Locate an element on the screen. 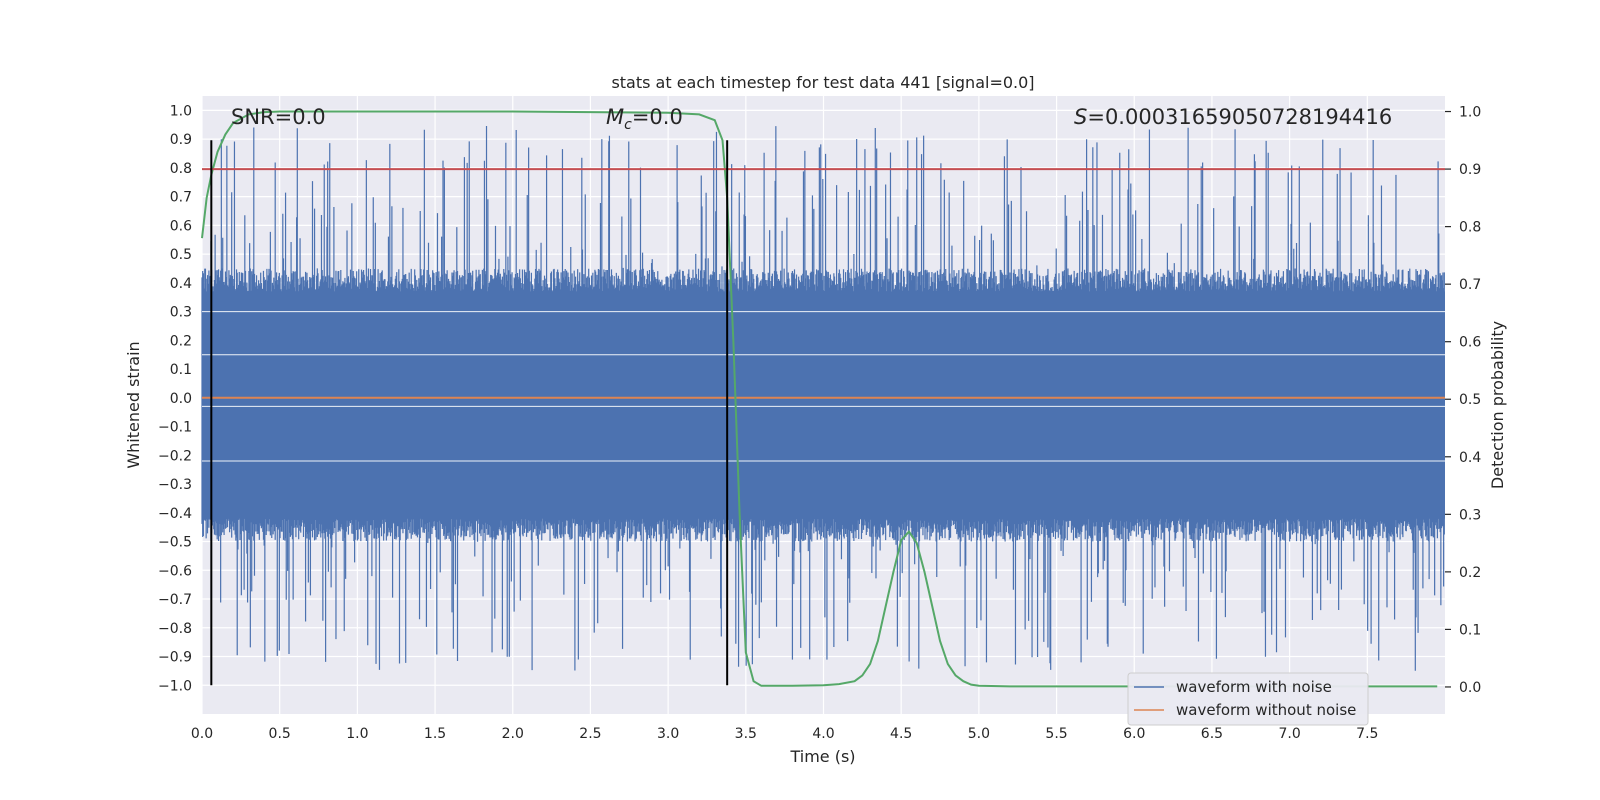 The height and width of the screenshot is (800, 1600). x-tick-label: 6.0 is located at coordinates (1134, 734).